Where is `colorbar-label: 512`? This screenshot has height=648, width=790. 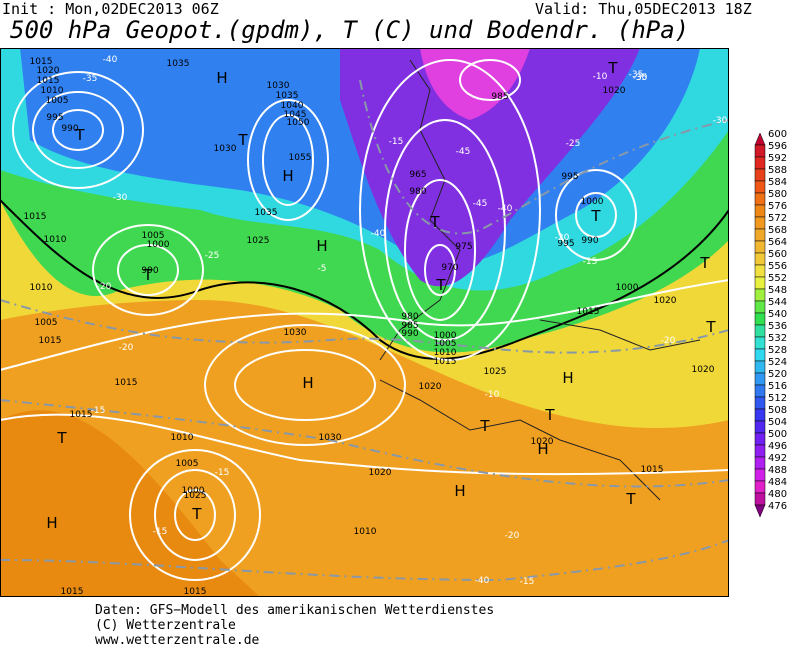 colorbar-label: 512 is located at coordinates (777, 398).